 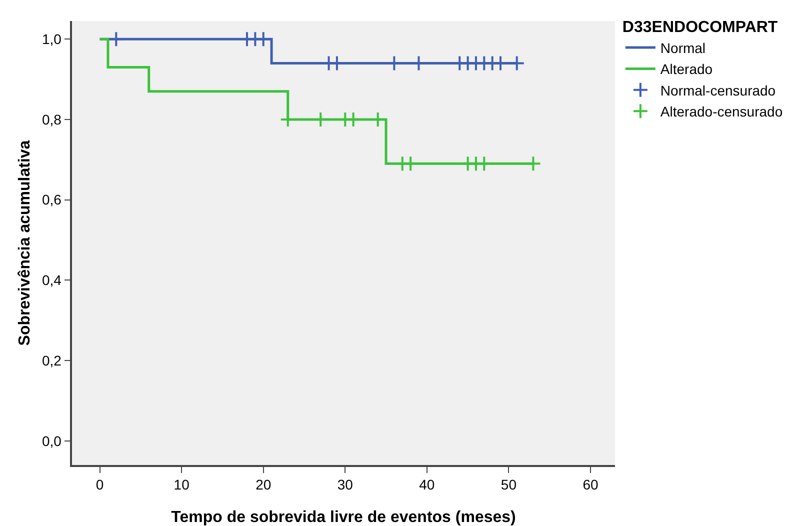 I want to click on x-tick-label: 40, so click(x=427, y=484).